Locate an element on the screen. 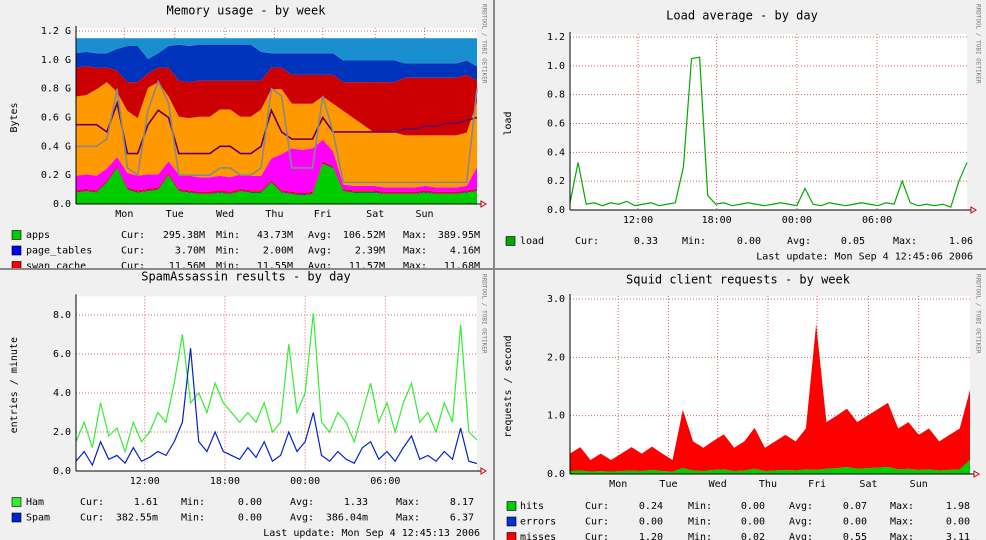 The height and width of the screenshot is (540, 986). stat-value: 11.55M is located at coordinates (275, 266).